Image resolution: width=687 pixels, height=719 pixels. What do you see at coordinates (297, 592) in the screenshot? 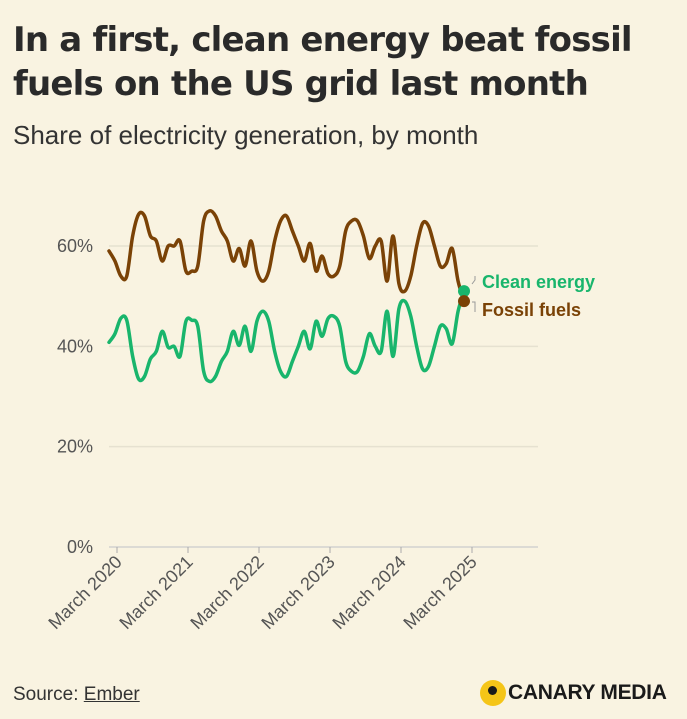
I see `x-tick-label: March 2023` at bounding box center [297, 592].